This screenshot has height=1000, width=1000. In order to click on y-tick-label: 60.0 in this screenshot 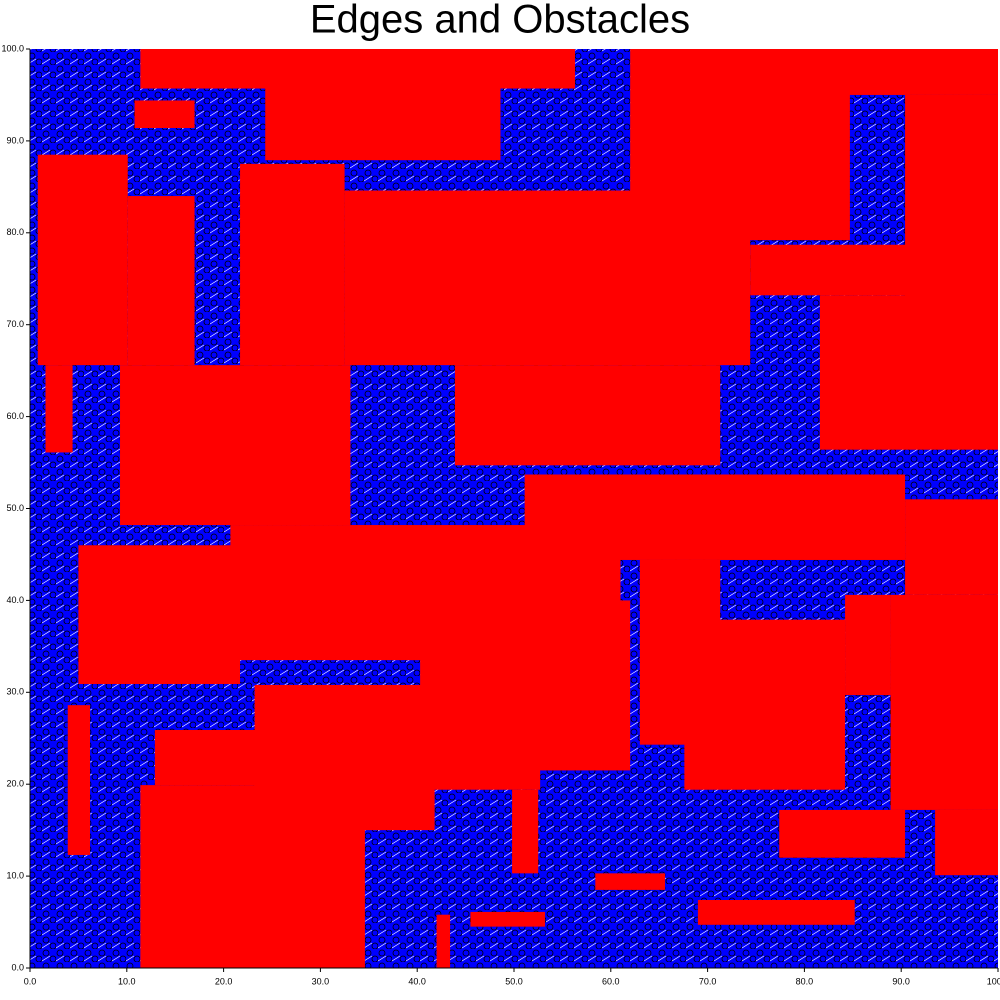, I will do `click(15, 416)`.